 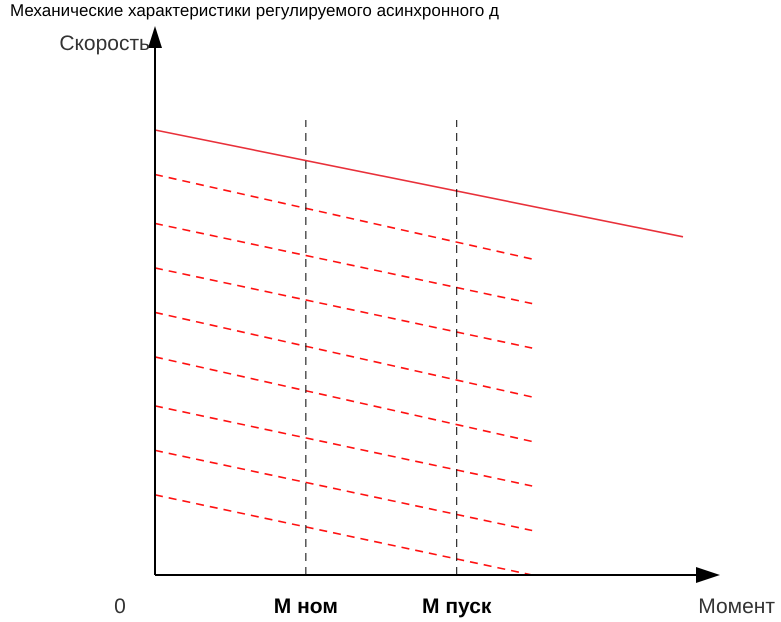 What do you see at coordinates (306, 606) in the screenshot?
I see `x-tick-label: М ном` at bounding box center [306, 606].